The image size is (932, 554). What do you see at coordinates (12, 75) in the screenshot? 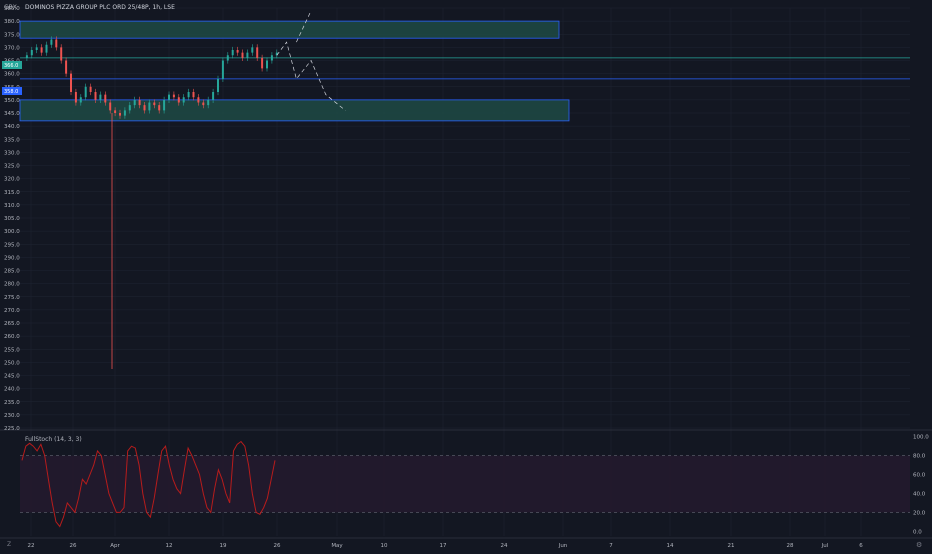
I see `price-tick-label: 360.0` at bounding box center [12, 75].